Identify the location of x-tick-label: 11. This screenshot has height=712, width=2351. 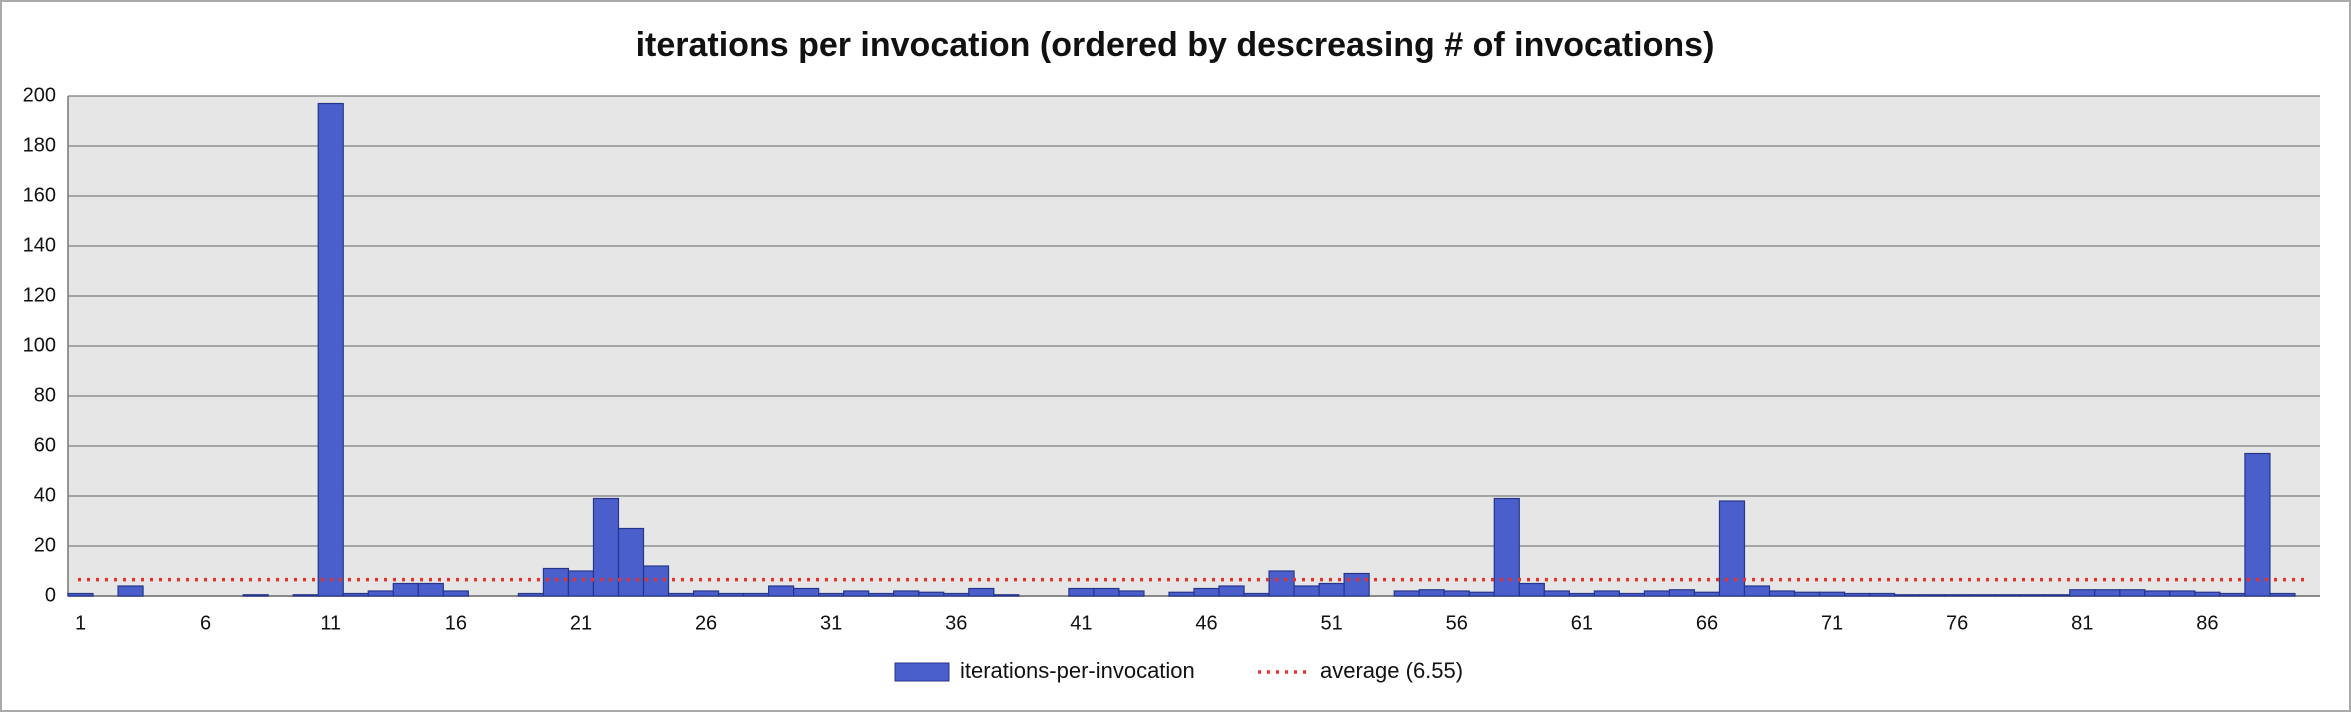
(330, 623).